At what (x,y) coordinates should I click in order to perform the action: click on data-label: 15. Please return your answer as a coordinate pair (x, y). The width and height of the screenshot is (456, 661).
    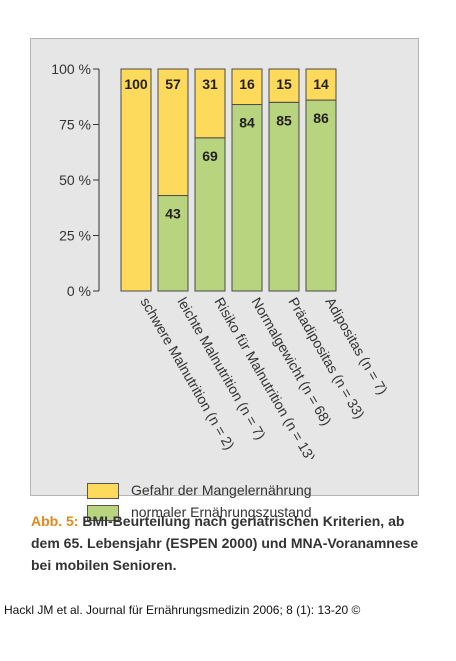
    Looking at the image, I should click on (284, 84).